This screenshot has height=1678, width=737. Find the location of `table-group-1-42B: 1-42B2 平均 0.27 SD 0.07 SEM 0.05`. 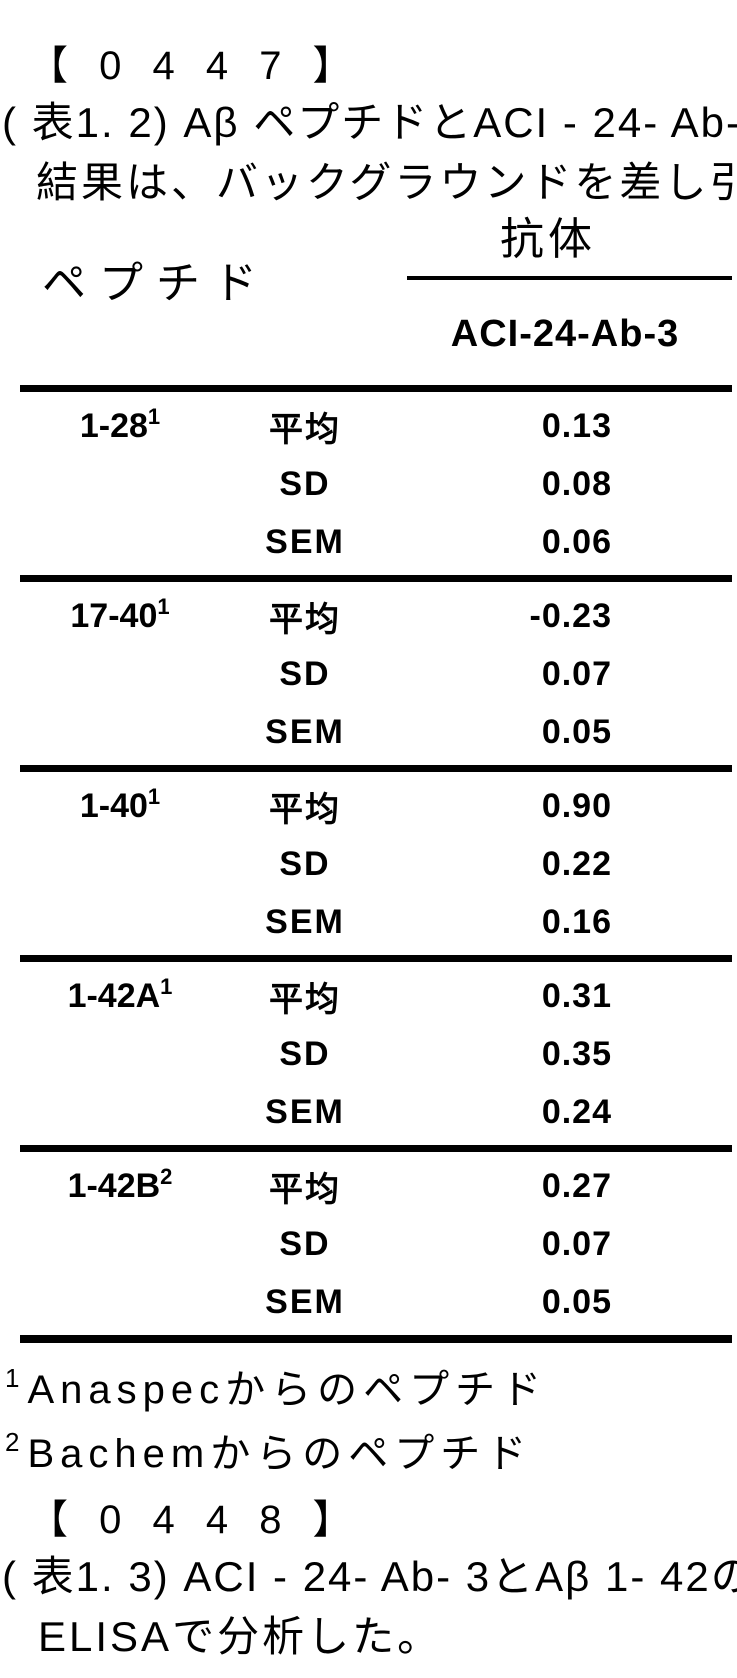

table-group-1-42B: 1-42B2 平均 0.27 SD 0.07 SEM 0.05 is located at coordinates (376, 1244).